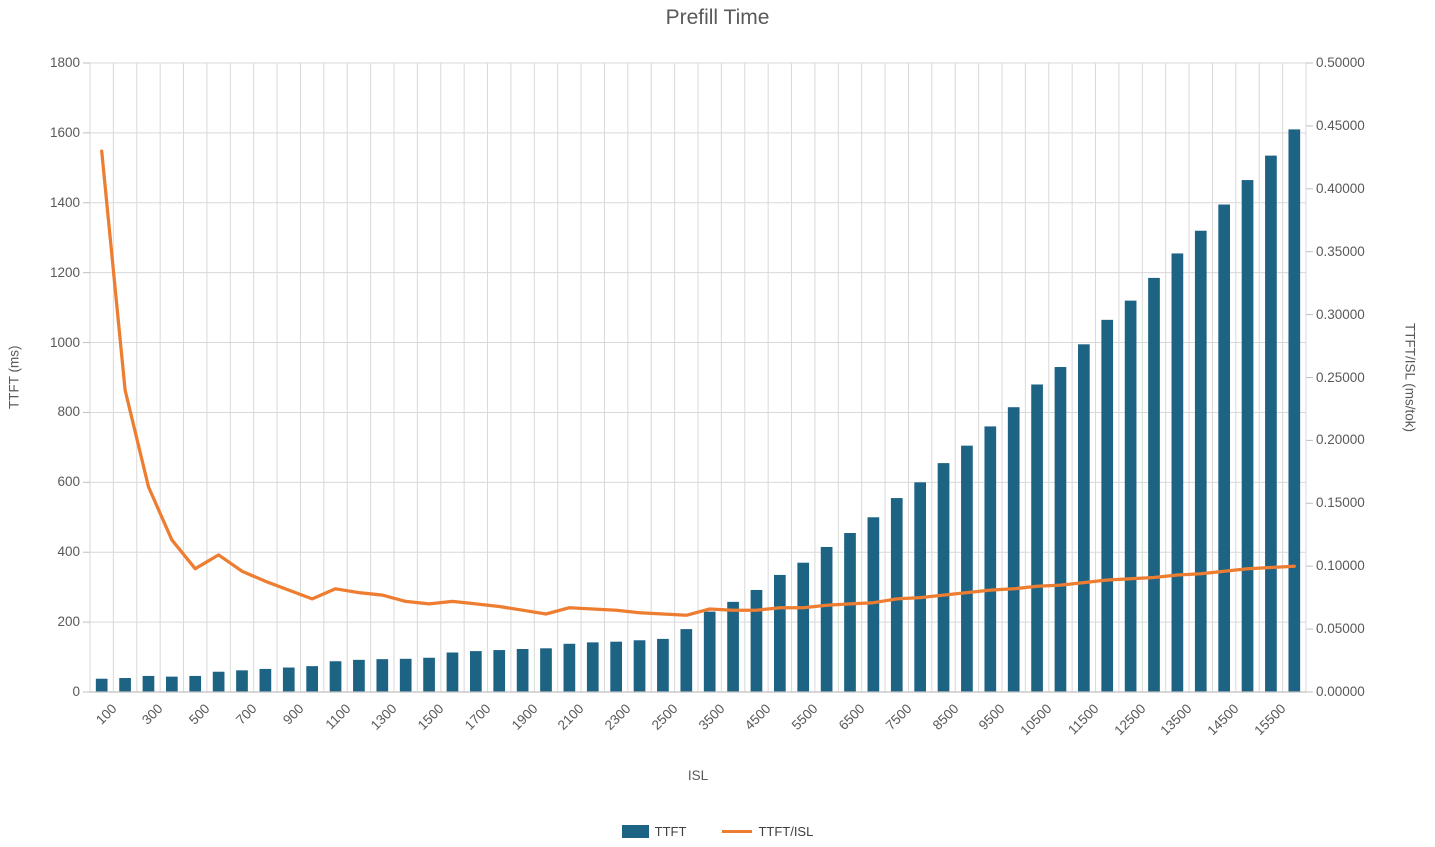  Describe the element at coordinates (68, 622) in the screenshot. I see `left-axis-tick-label: 200` at that location.